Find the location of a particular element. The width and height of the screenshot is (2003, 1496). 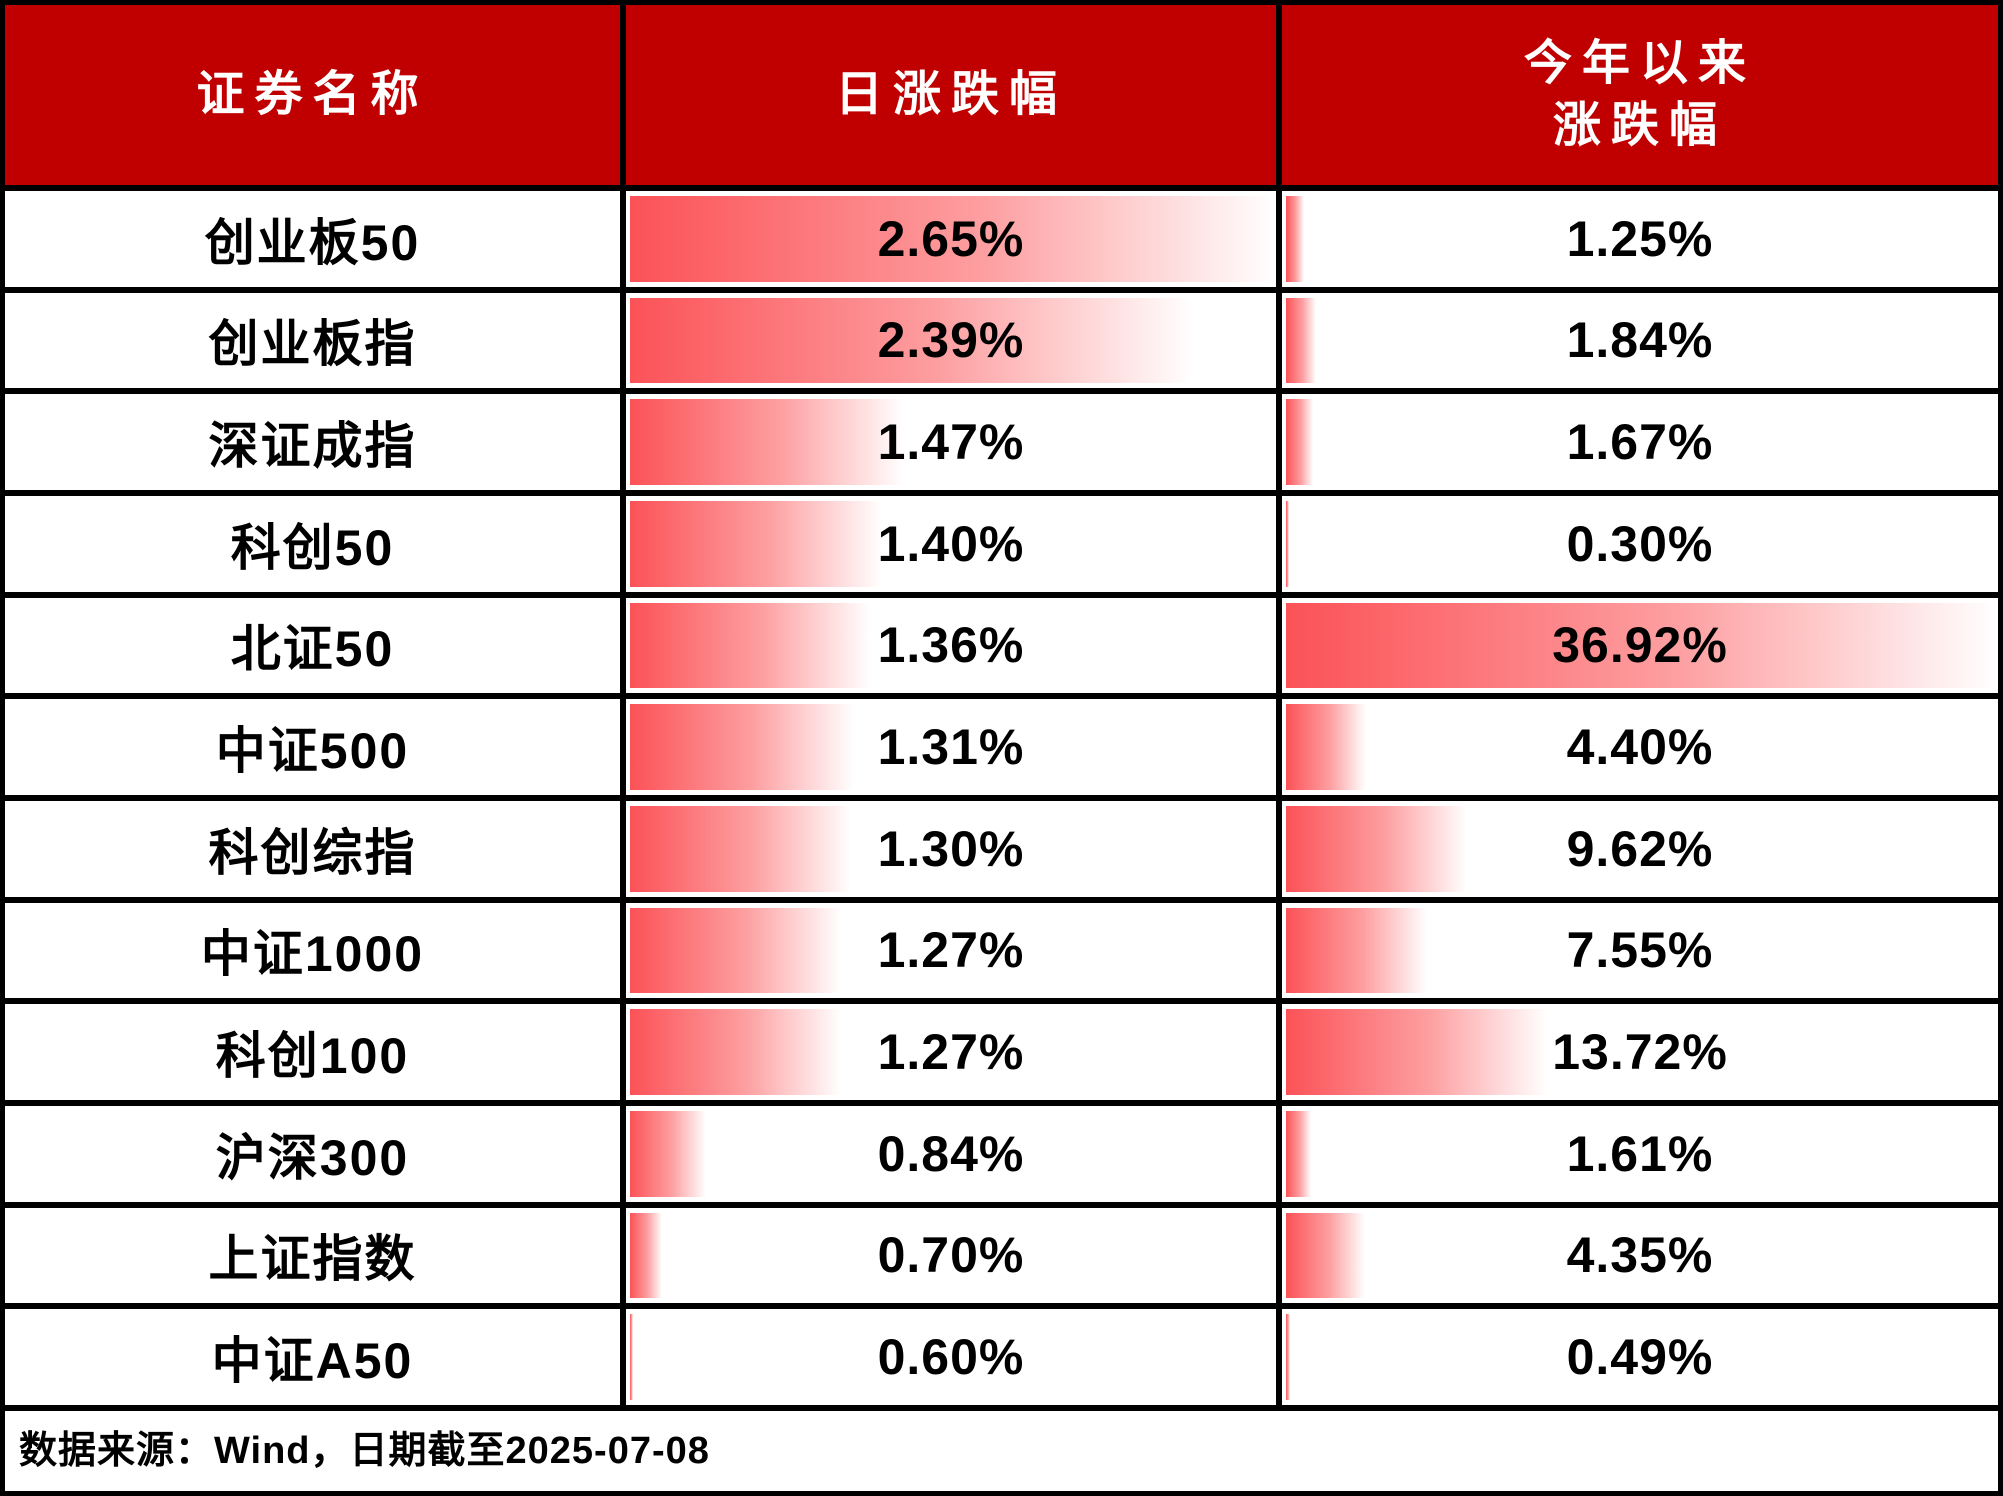

ytd-change-value: 1.67% is located at coordinates (1640, 442).